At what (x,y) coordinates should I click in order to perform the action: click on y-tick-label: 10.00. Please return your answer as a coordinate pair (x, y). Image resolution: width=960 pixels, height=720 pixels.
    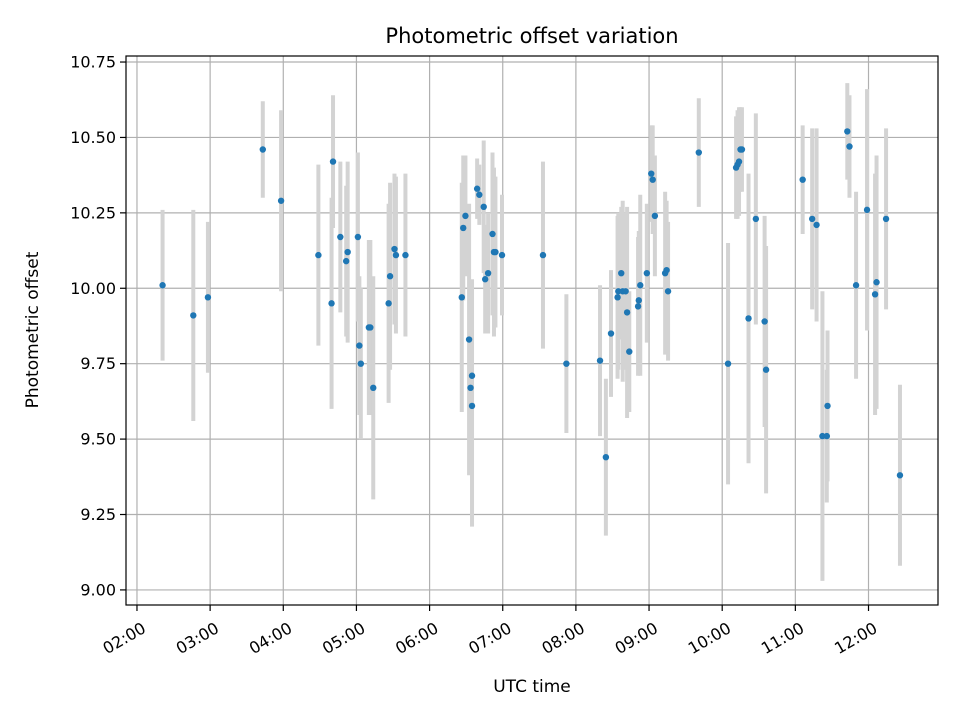
    Looking at the image, I should click on (93, 288).